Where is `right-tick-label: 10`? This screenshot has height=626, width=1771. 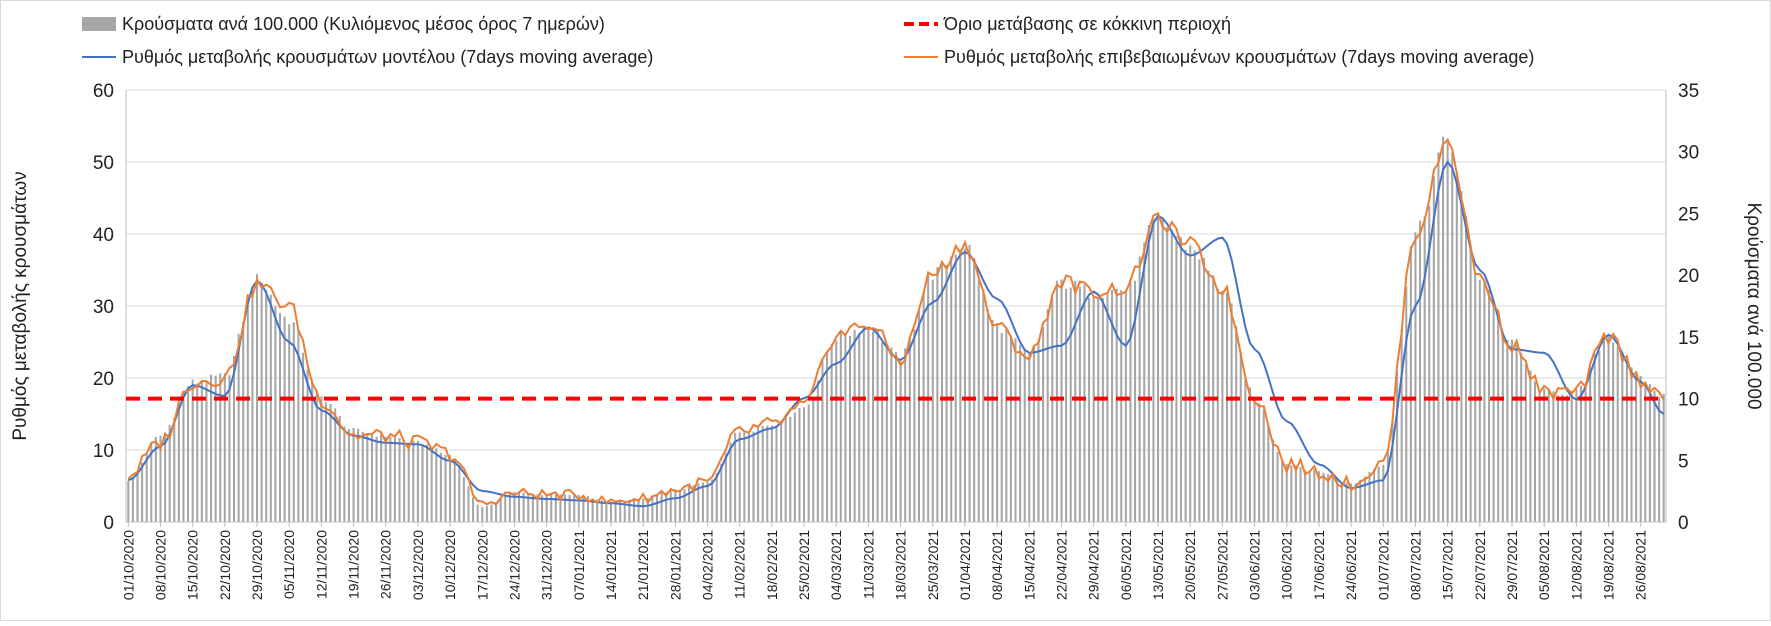 right-tick-label: 10 is located at coordinates (1688, 400).